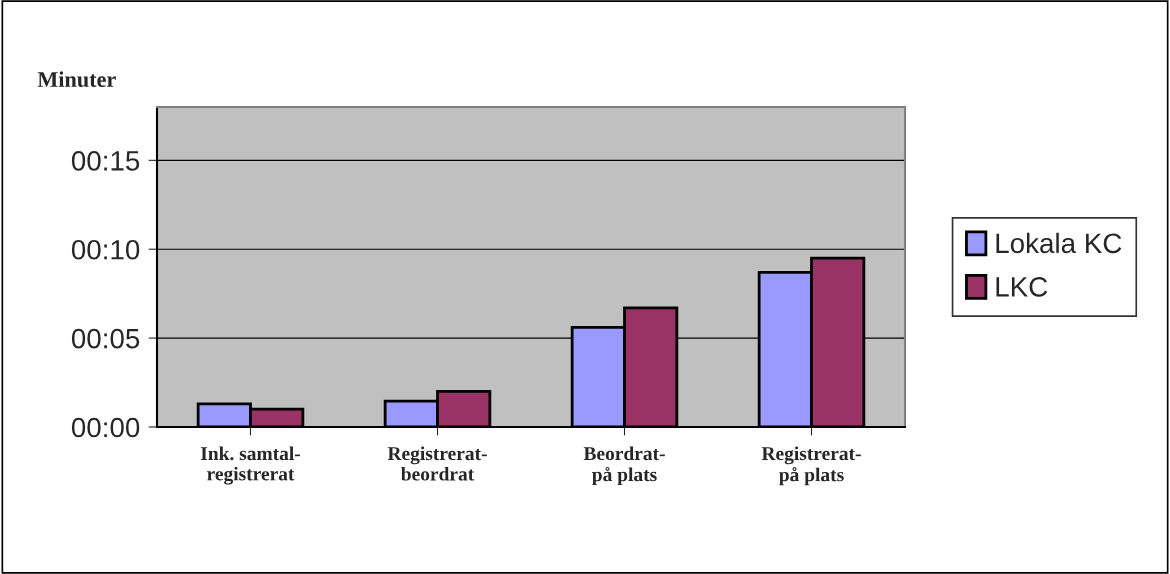  I want to click on legend-label: Lokala KC, so click(1059, 243).